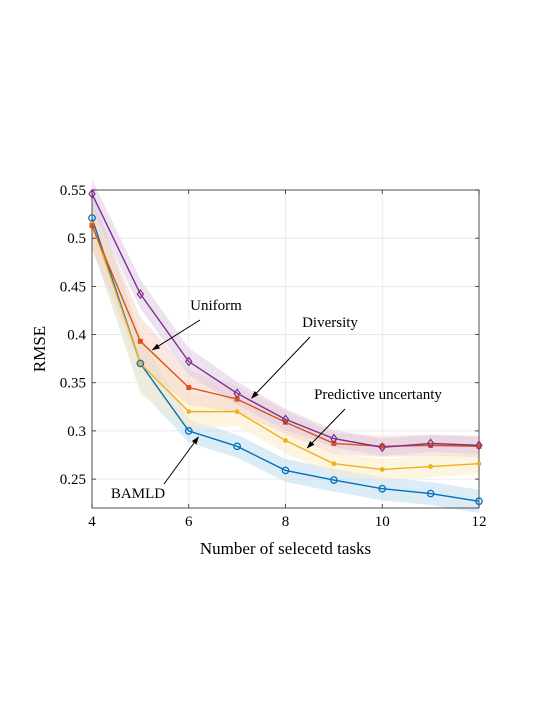  I want to click on bamld-annotation: BAMLD, so click(138, 494).